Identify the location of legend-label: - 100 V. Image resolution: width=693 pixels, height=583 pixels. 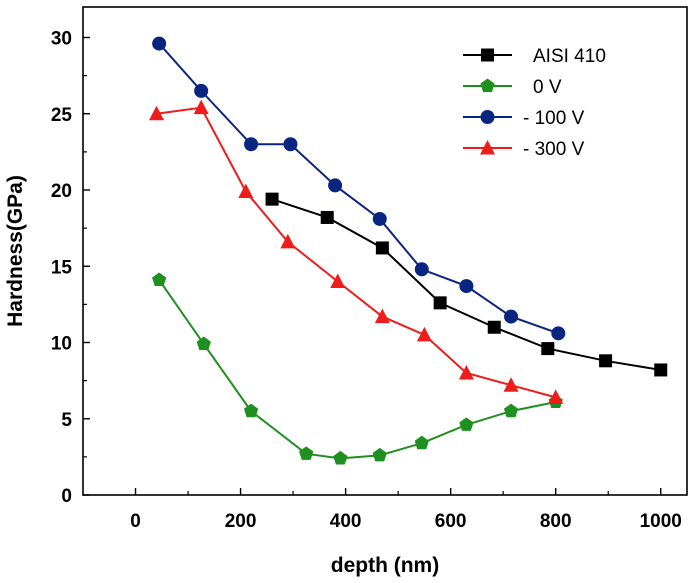
(554, 118).